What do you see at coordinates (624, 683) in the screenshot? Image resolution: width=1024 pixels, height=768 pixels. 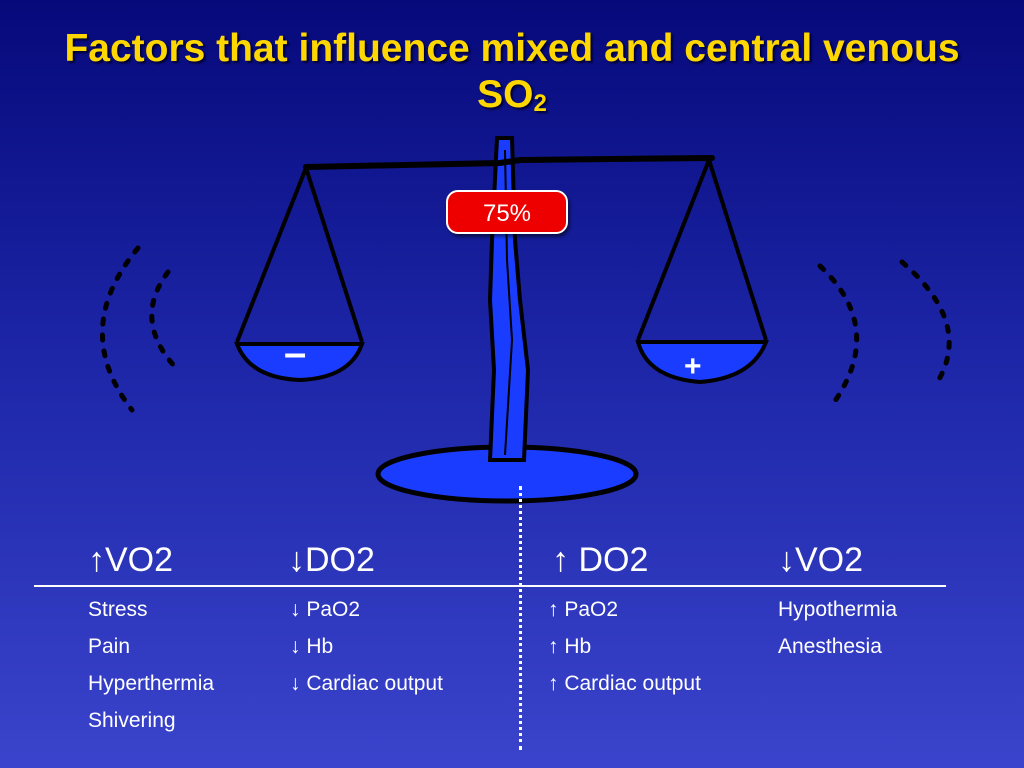 I see `list-item: ↑ Cardiac output` at bounding box center [624, 683].